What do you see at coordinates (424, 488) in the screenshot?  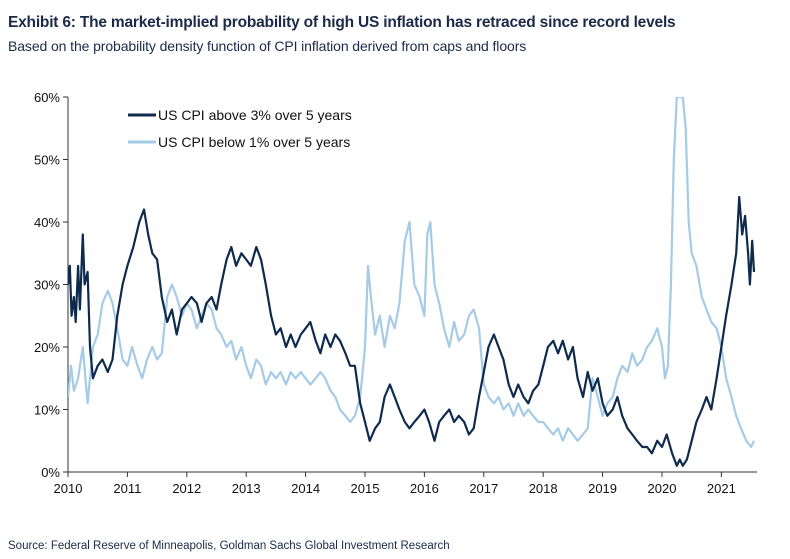 I see `x-tick-label: 2016` at bounding box center [424, 488].